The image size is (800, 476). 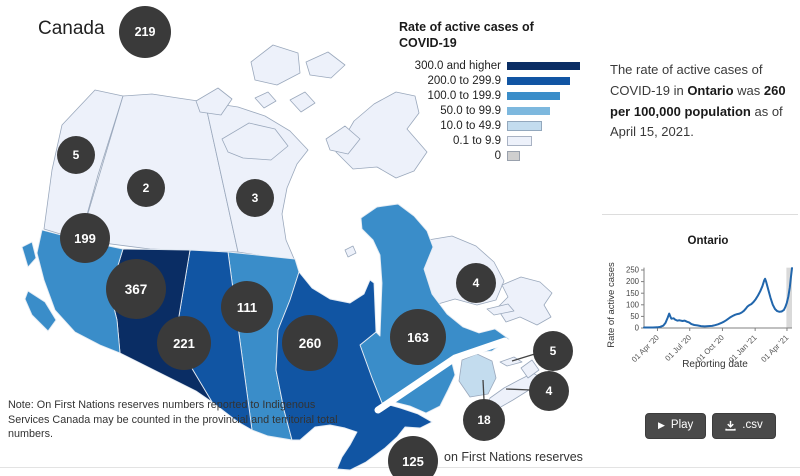 What do you see at coordinates (476, 283) in the screenshot?
I see `region-bubble-newfoundland-and-labrador: 4` at bounding box center [476, 283].